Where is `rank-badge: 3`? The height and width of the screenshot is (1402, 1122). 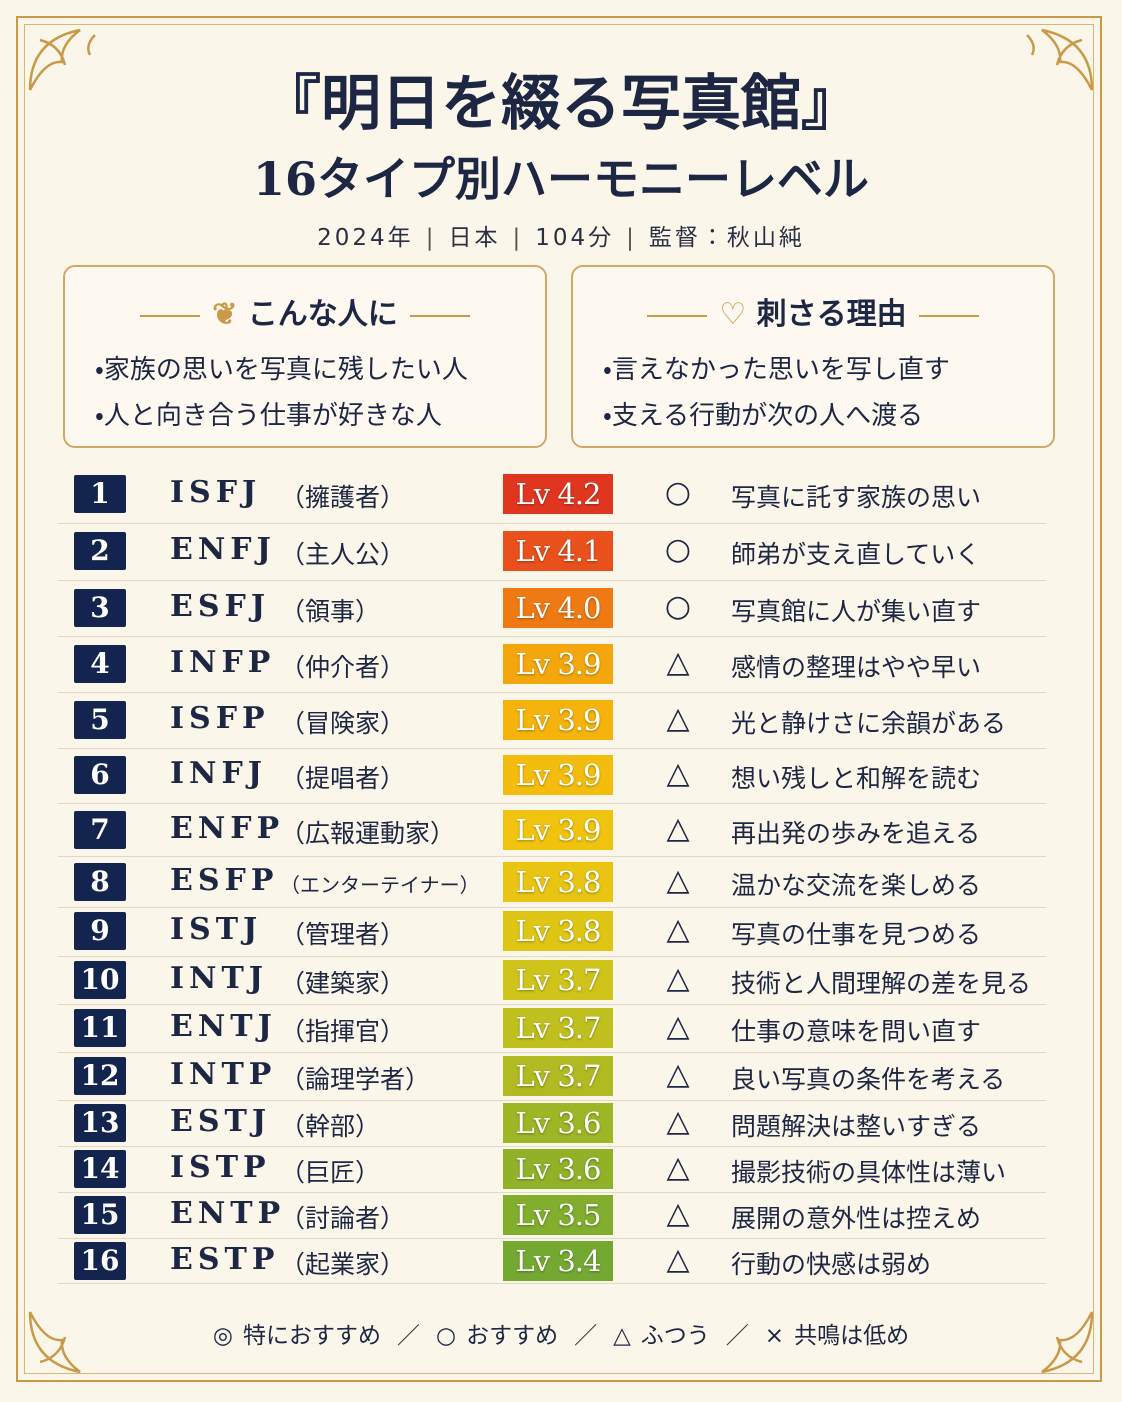 rank-badge: 3 is located at coordinates (100, 608).